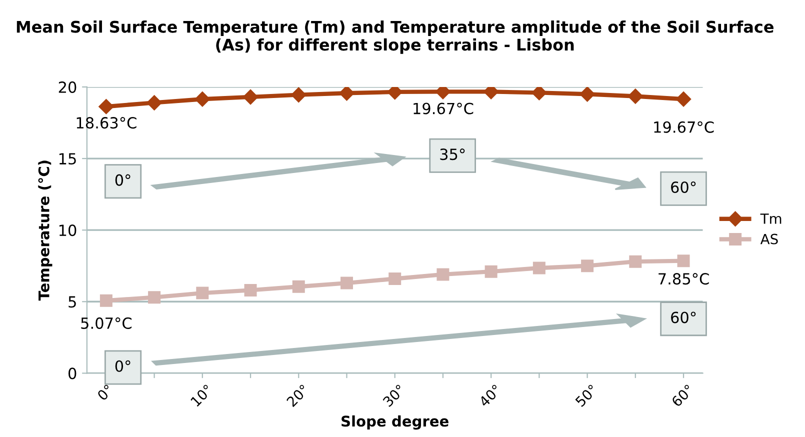 This screenshot has width=805, height=437. I want to click on x-tick-label: 10°, so click(202, 395).